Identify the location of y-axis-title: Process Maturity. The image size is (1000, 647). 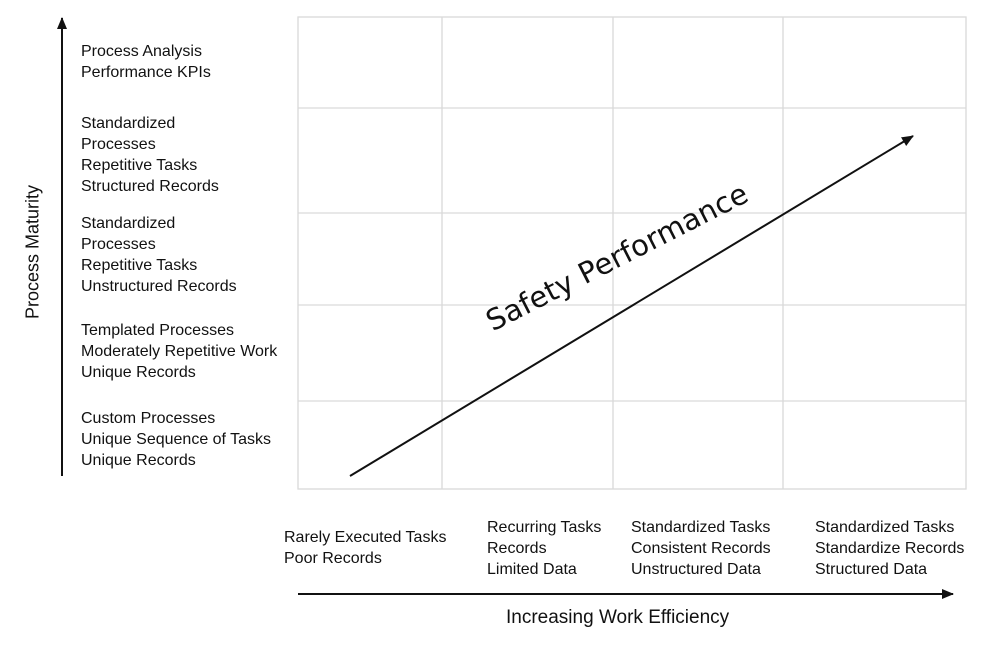
(32, 252).